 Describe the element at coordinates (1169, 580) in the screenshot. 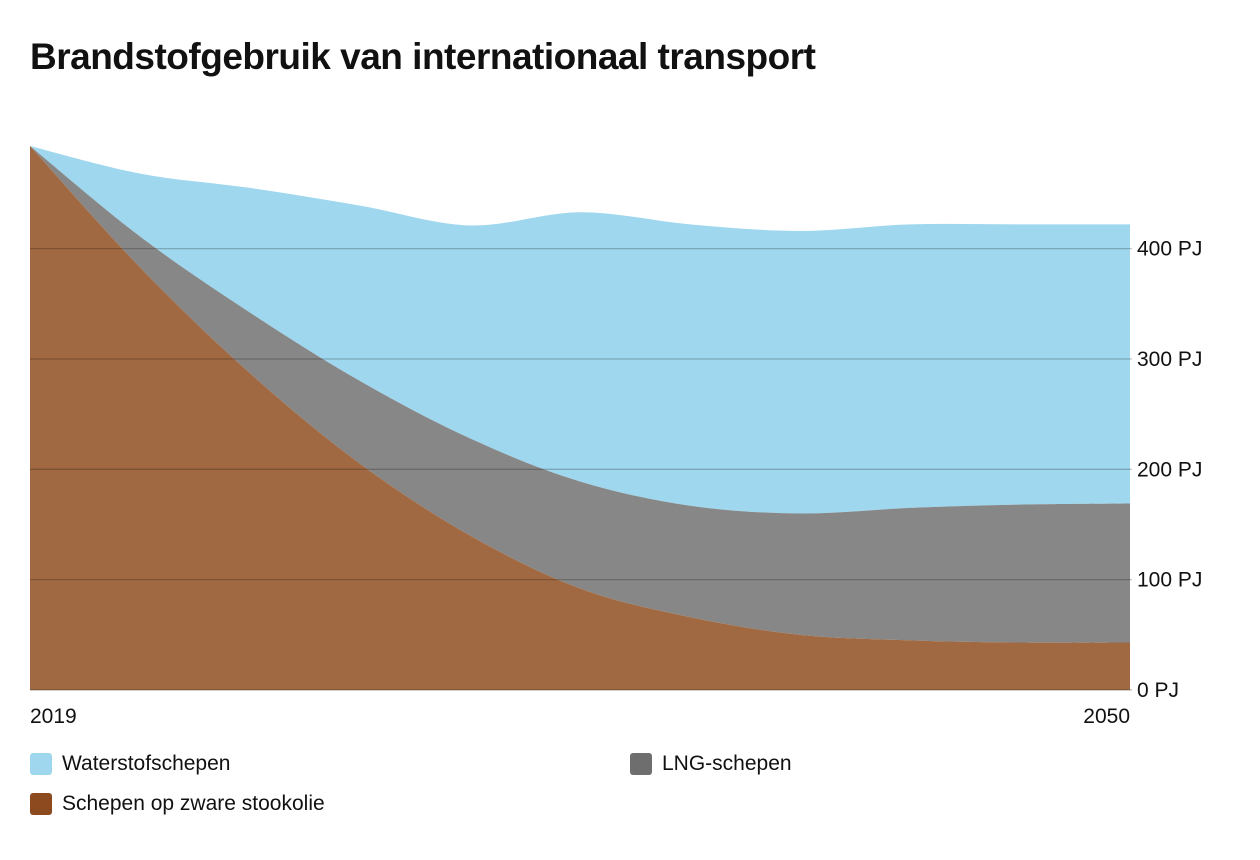

I see `y-tick-label: 100 PJ` at that location.